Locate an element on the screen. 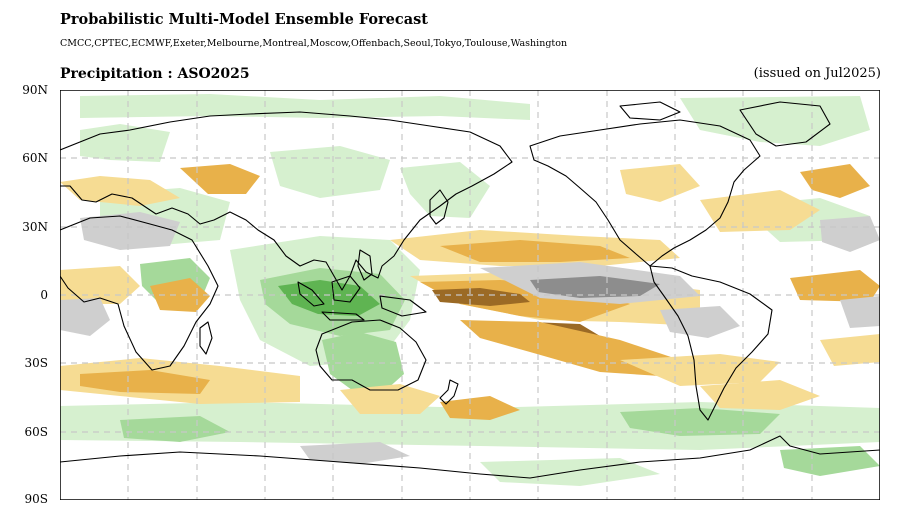 The height and width of the screenshot is (508, 900). coast-arctic-islands is located at coordinates (650, 111).